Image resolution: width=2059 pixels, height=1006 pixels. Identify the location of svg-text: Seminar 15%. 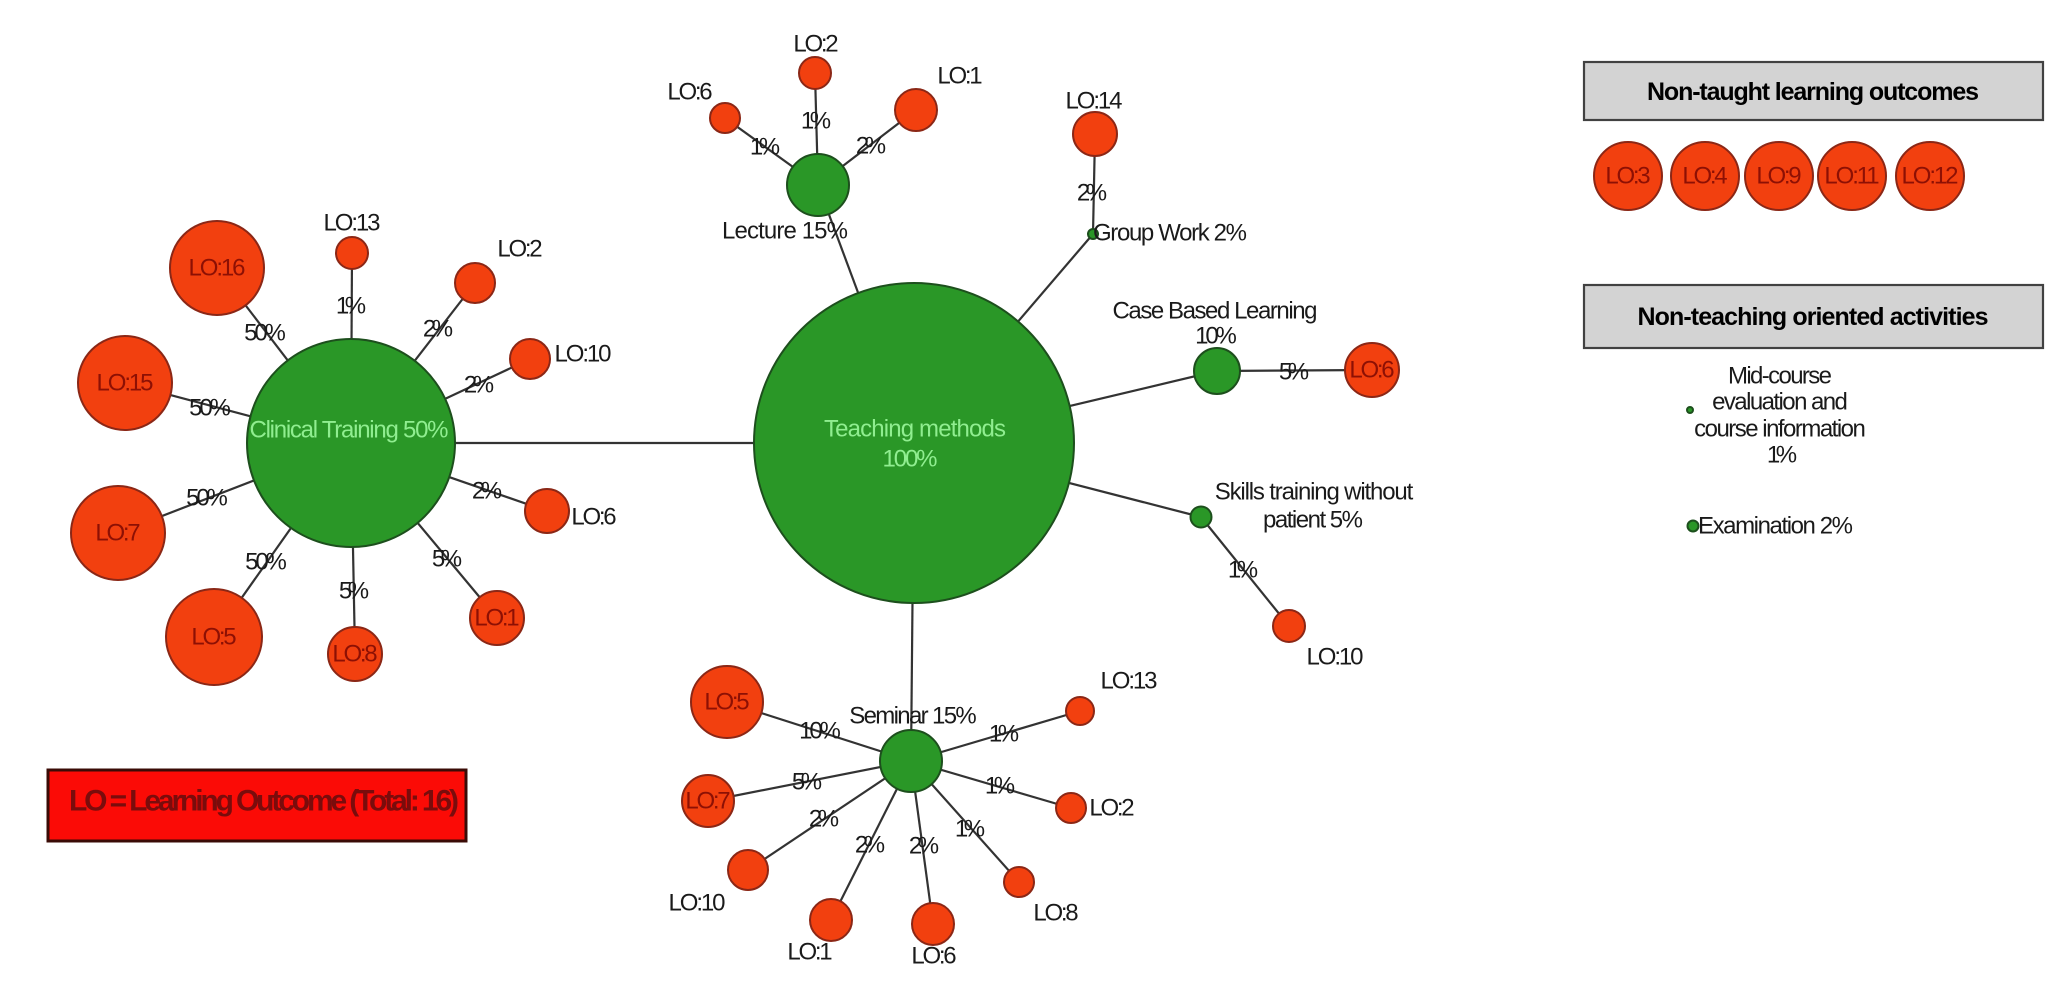
(913, 716).